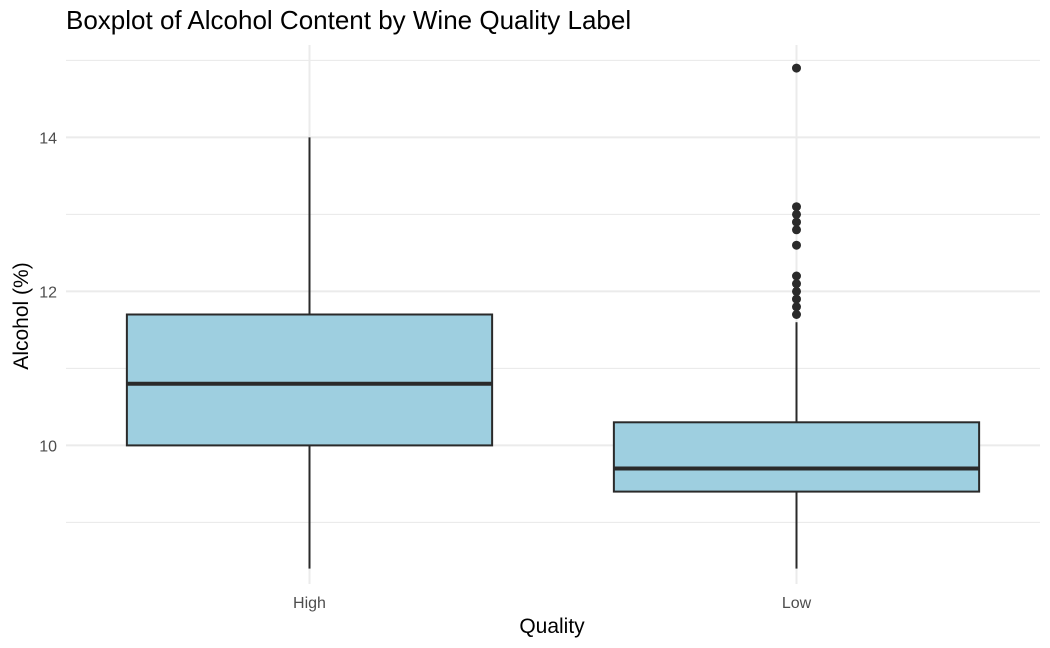  What do you see at coordinates (309, 603) in the screenshot?
I see `x-tick-label: High` at bounding box center [309, 603].